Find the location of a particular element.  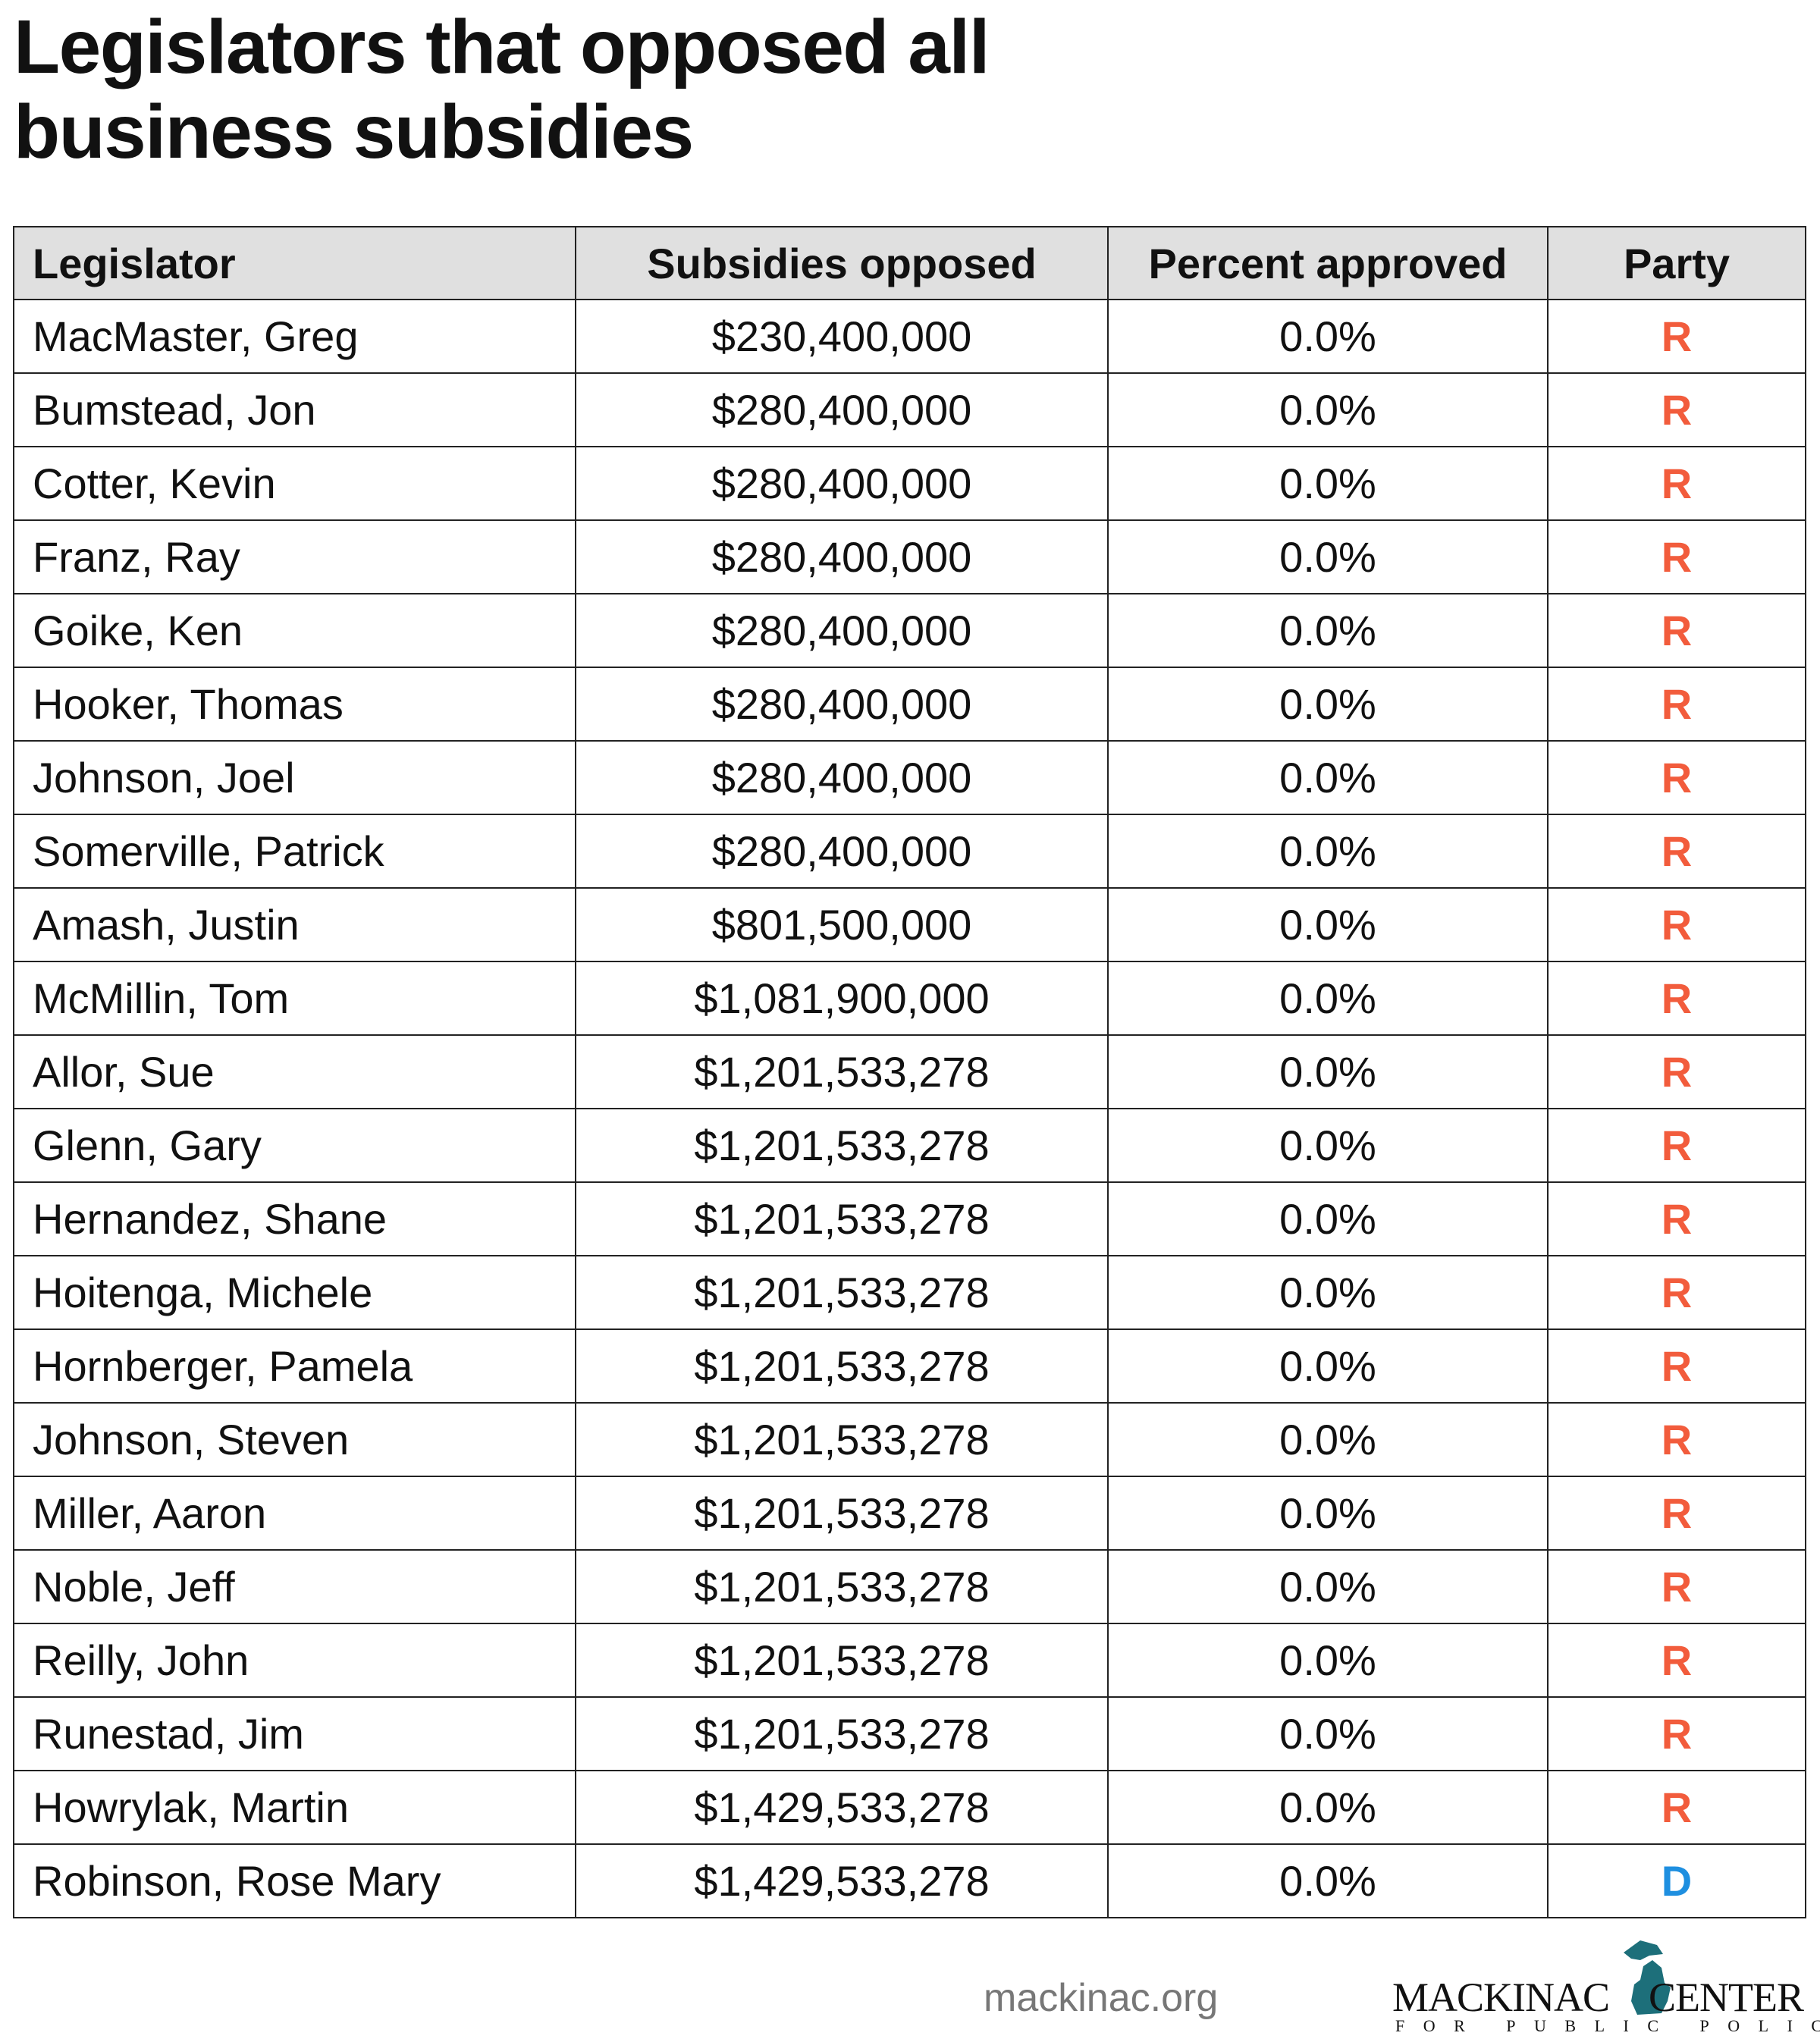

table-row: Johnson, Steven $1,201,533,278 0.0% R is located at coordinates (909, 1439).